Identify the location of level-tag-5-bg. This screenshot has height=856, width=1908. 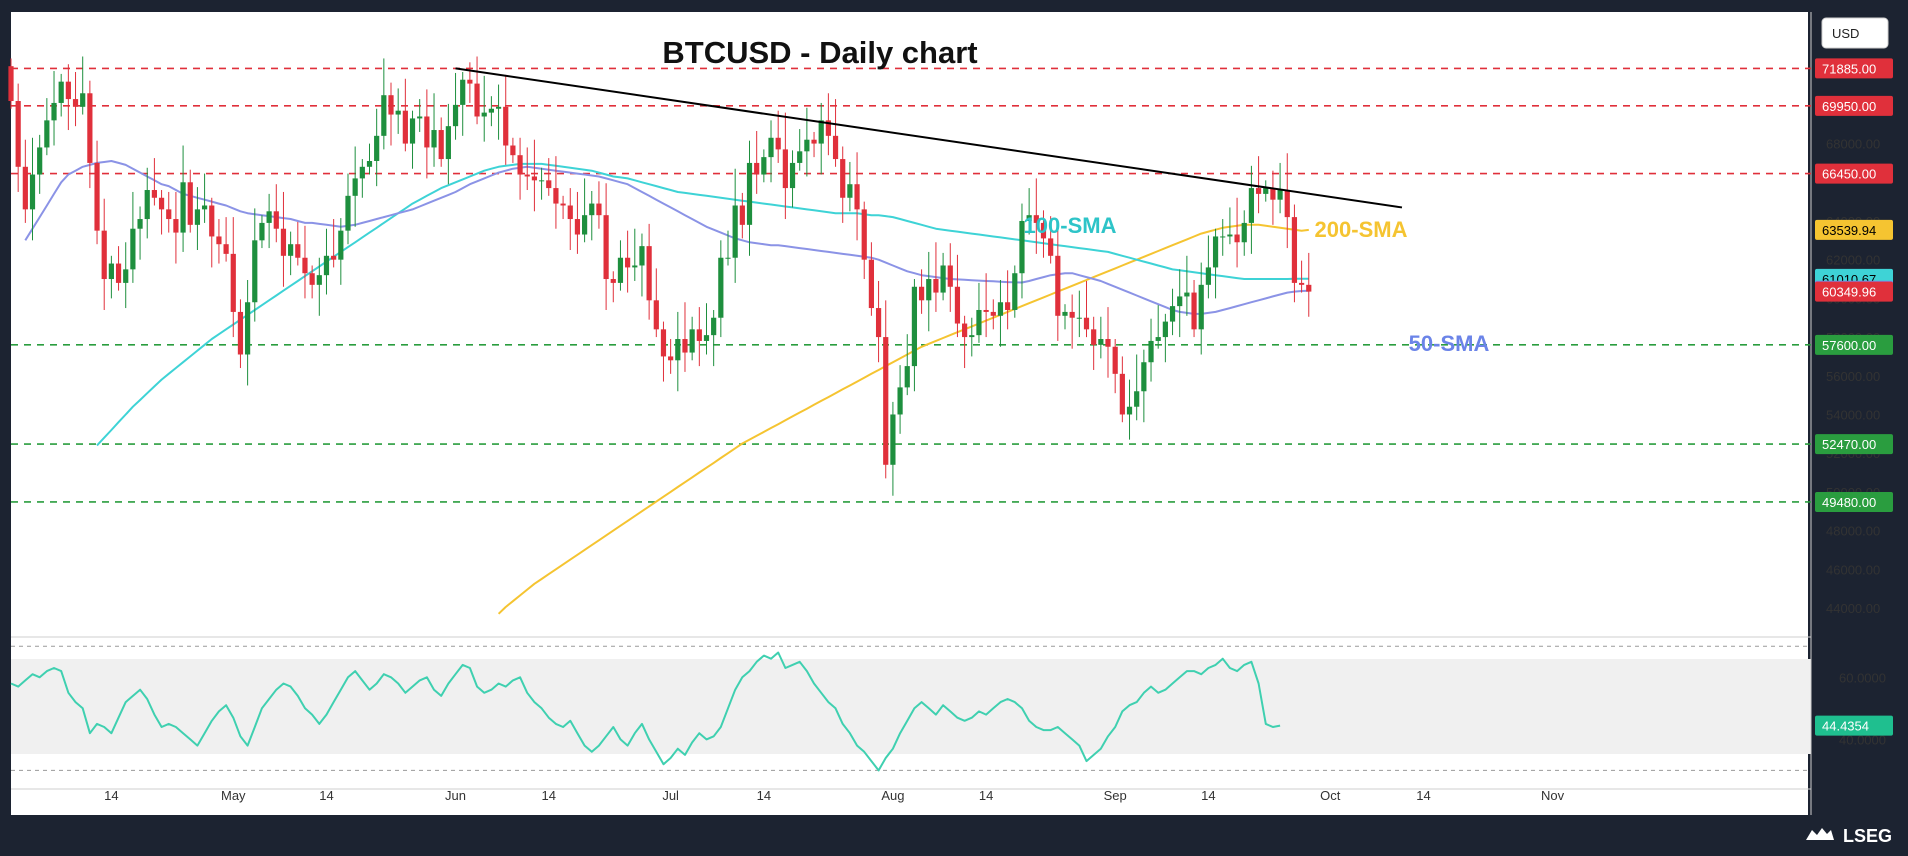
(1854, 501).